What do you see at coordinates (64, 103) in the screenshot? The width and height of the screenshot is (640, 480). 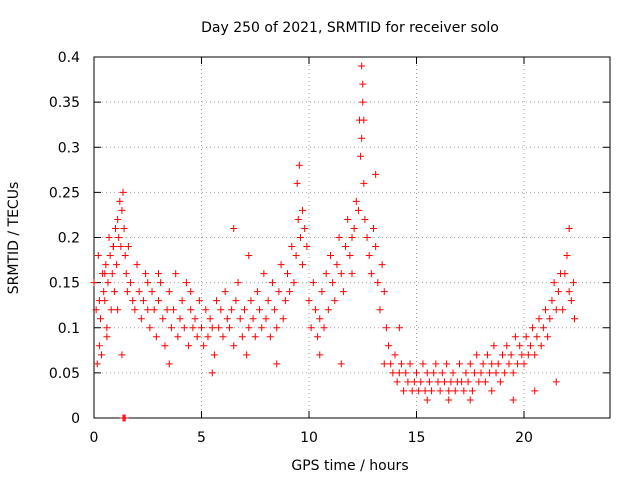 I see `y-tick-label: 0.35` at bounding box center [64, 103].